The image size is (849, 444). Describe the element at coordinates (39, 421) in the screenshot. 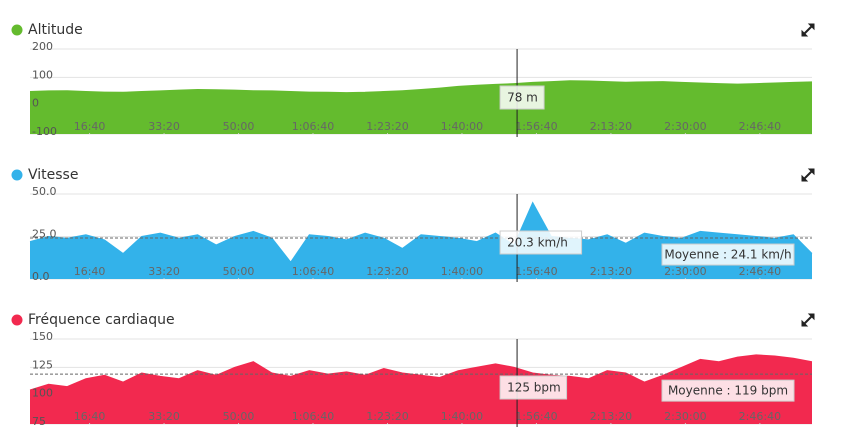

I see `y-tick-label: 75` at that location.